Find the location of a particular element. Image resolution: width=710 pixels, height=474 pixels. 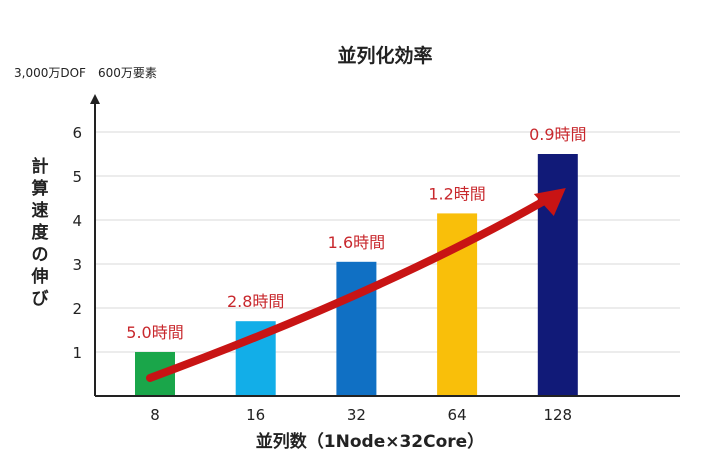

y-axis-label: 計算速度の伸び is located at coordinates (40, 232).